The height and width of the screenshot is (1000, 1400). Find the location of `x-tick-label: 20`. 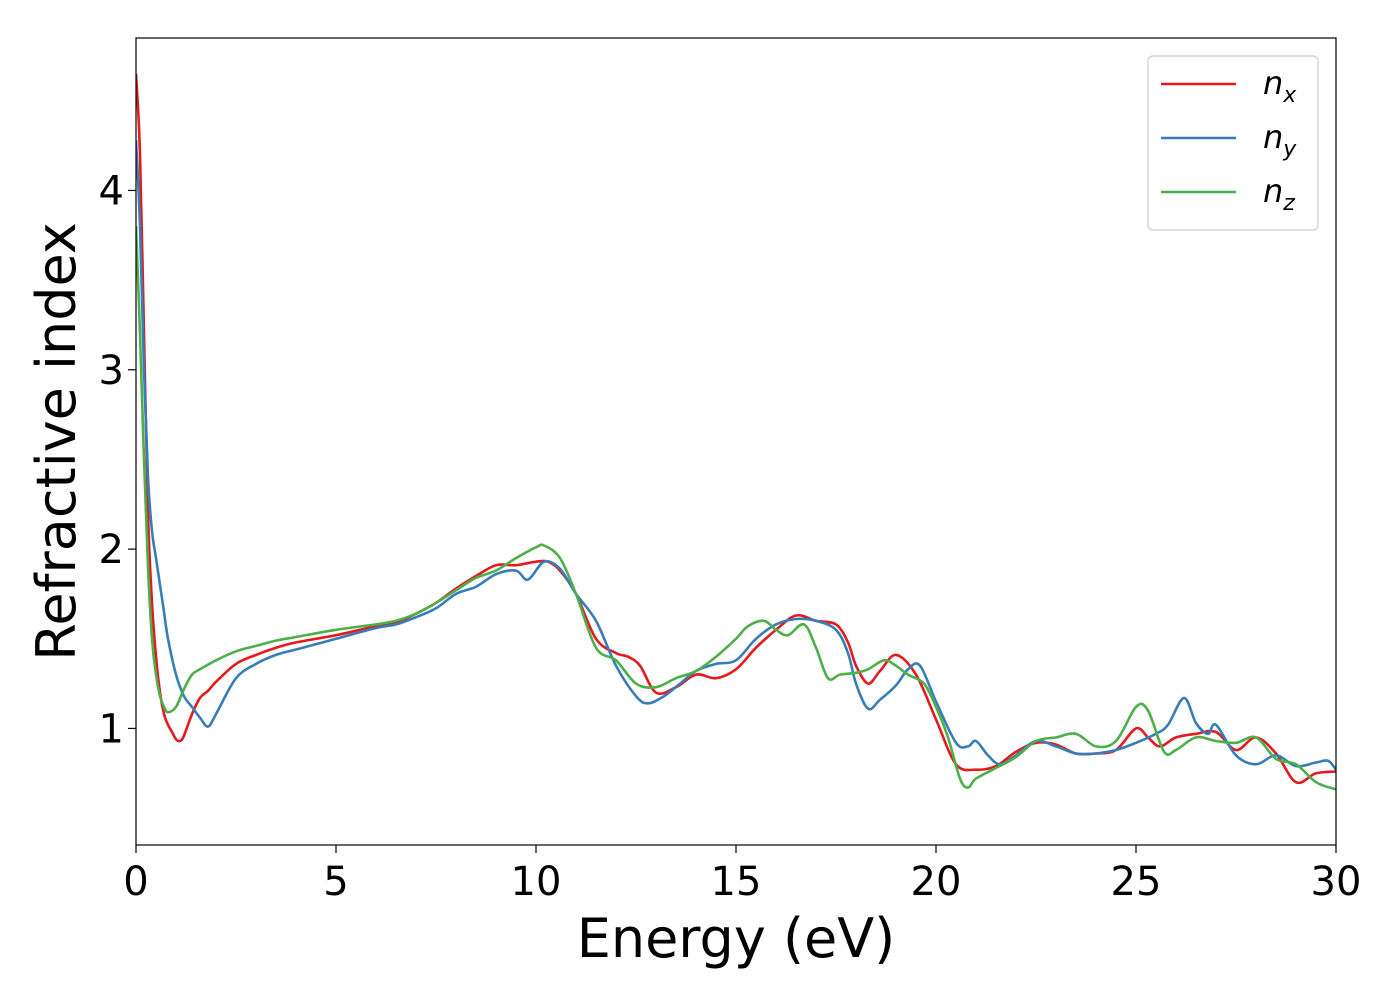

x-tick-label: 20 is located at coordinates (936, 882).